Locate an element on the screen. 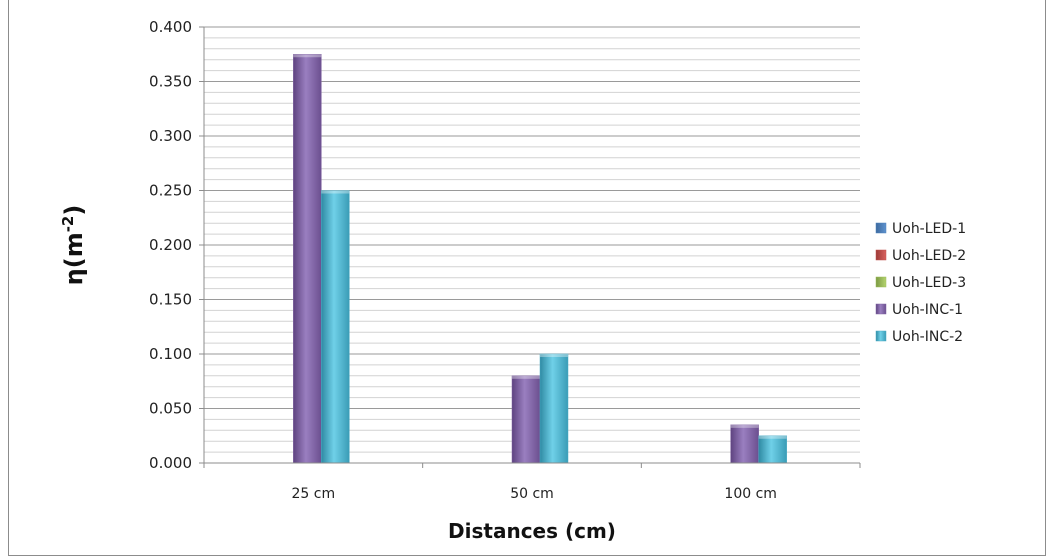  legend-label-uoh-inc-2: Uoh-INC-2 is located at coordinates (927, 337).